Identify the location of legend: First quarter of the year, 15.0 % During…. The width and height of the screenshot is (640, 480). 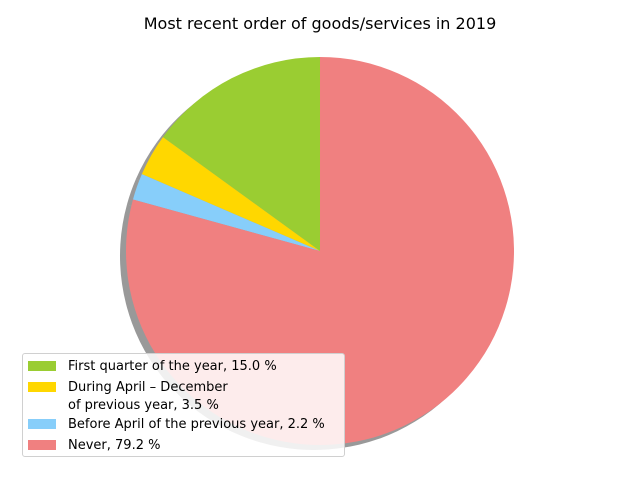
(183, 405).